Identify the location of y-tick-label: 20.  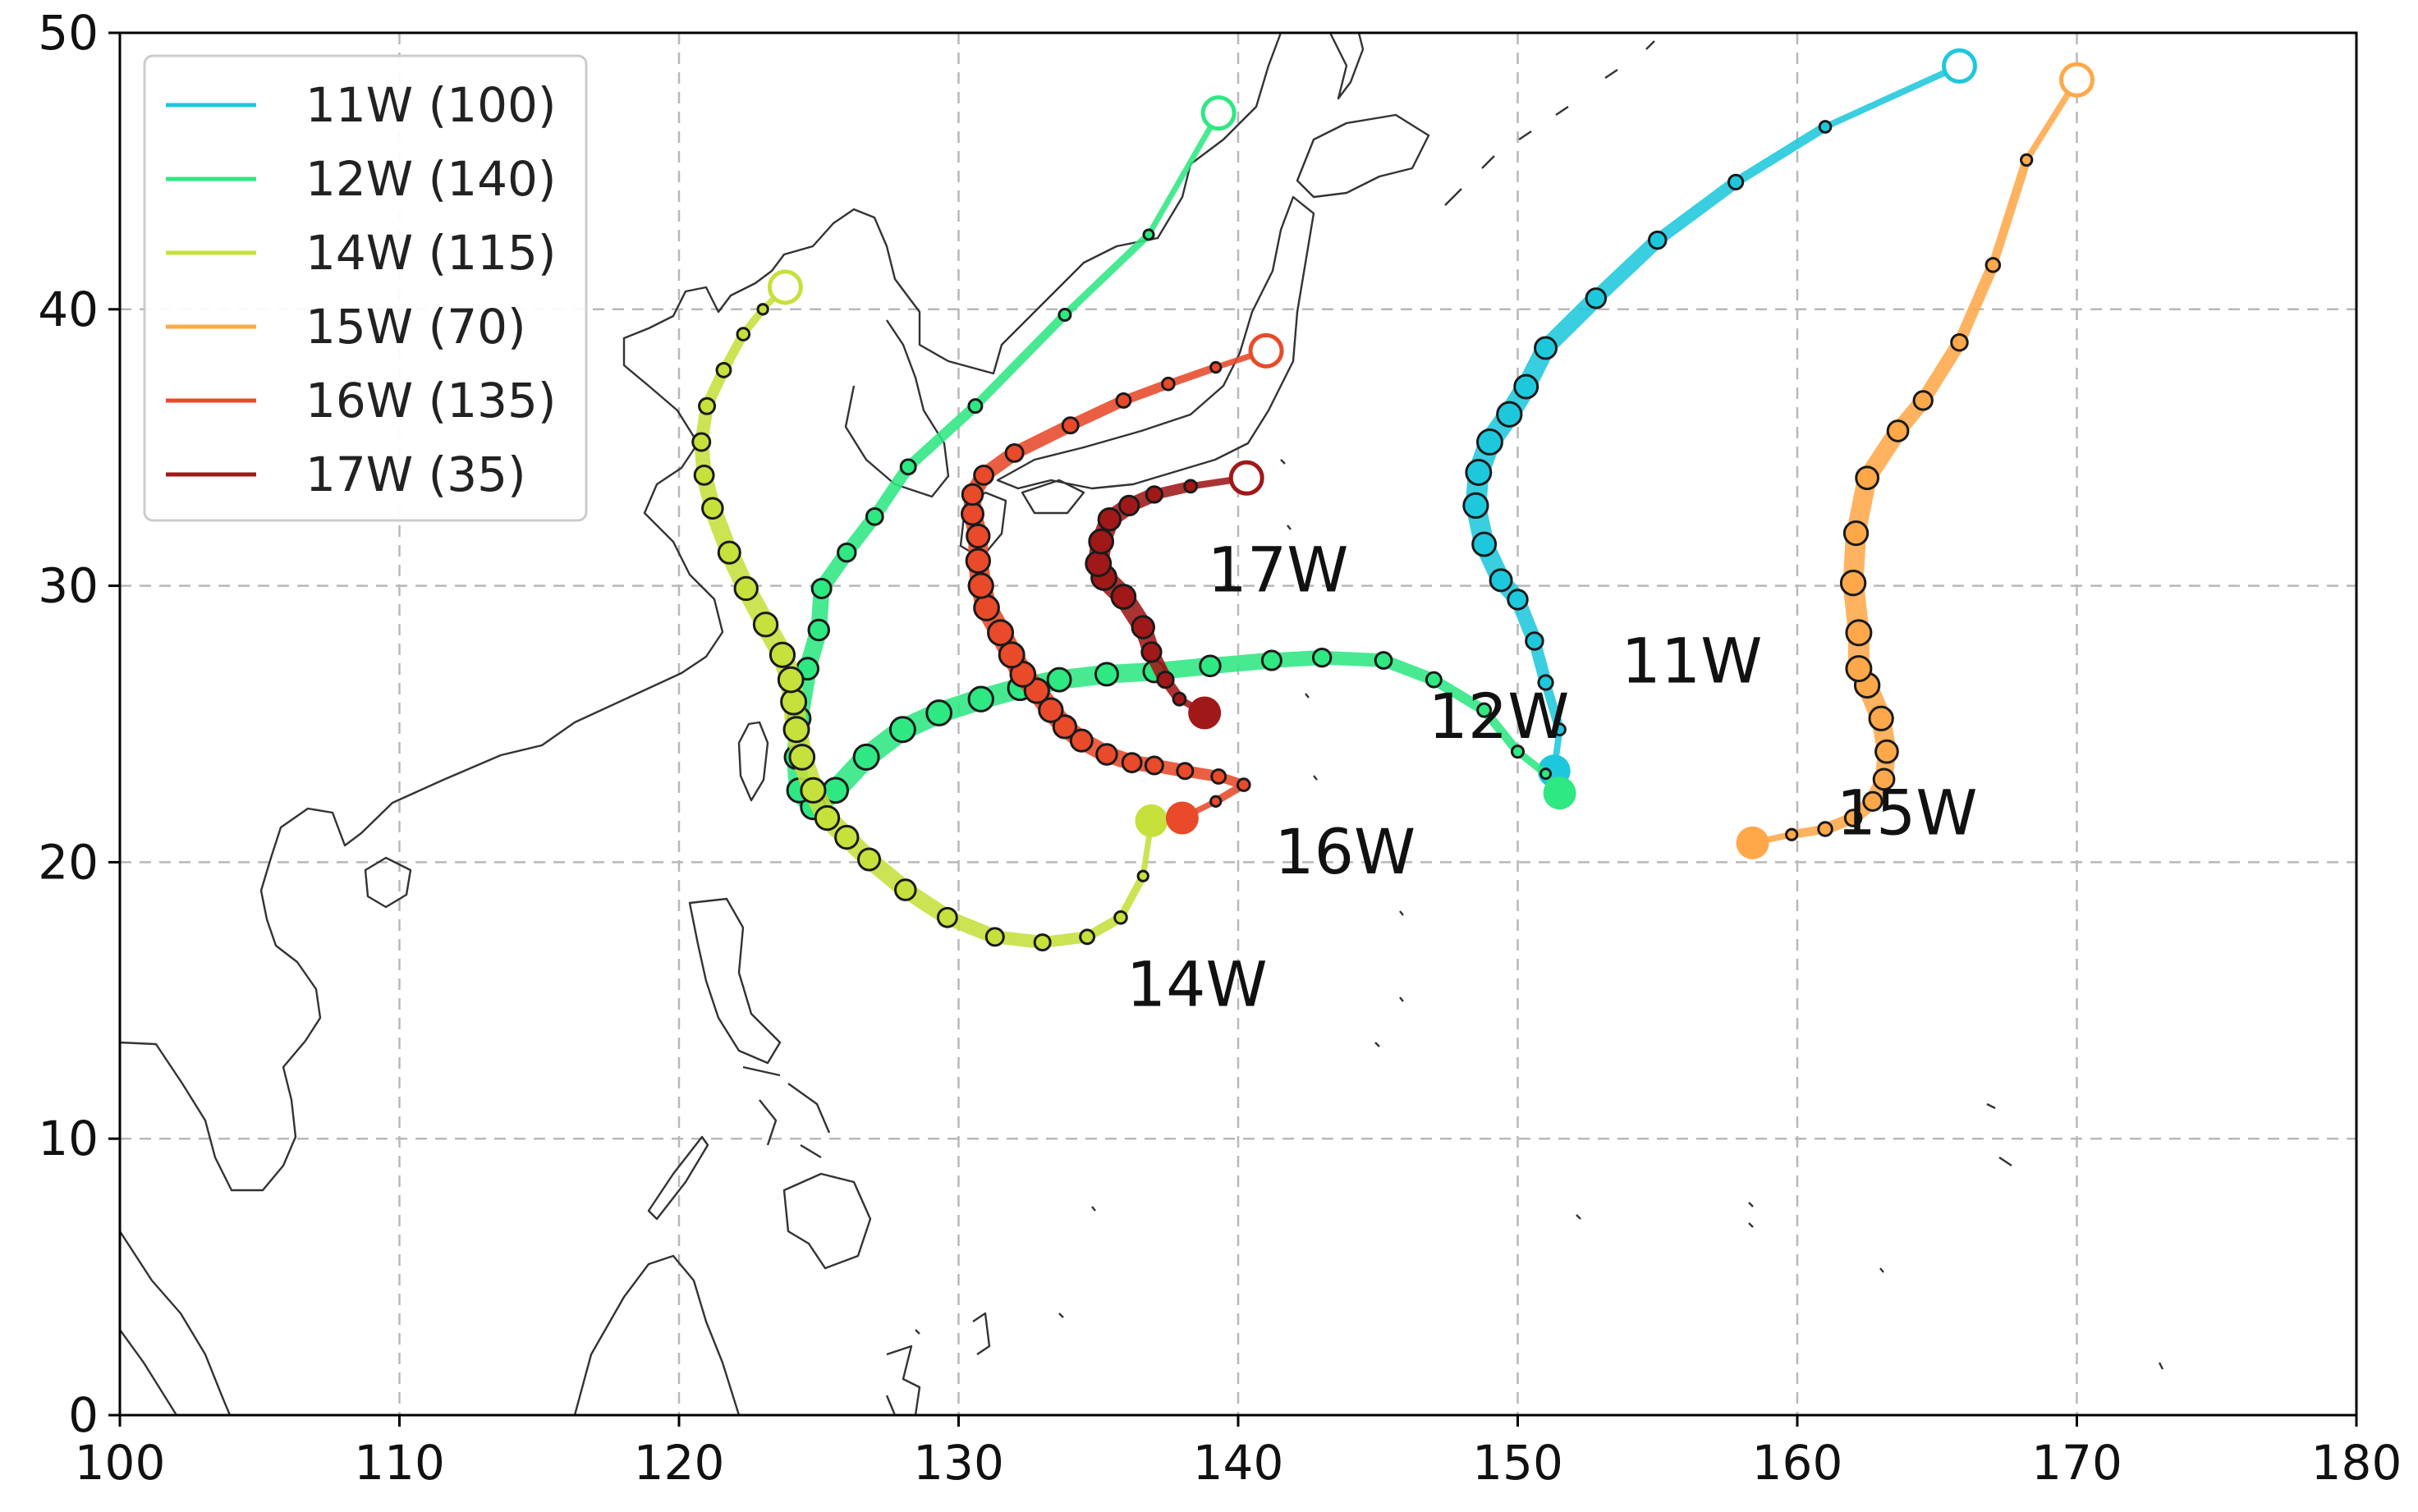
(68, 862).